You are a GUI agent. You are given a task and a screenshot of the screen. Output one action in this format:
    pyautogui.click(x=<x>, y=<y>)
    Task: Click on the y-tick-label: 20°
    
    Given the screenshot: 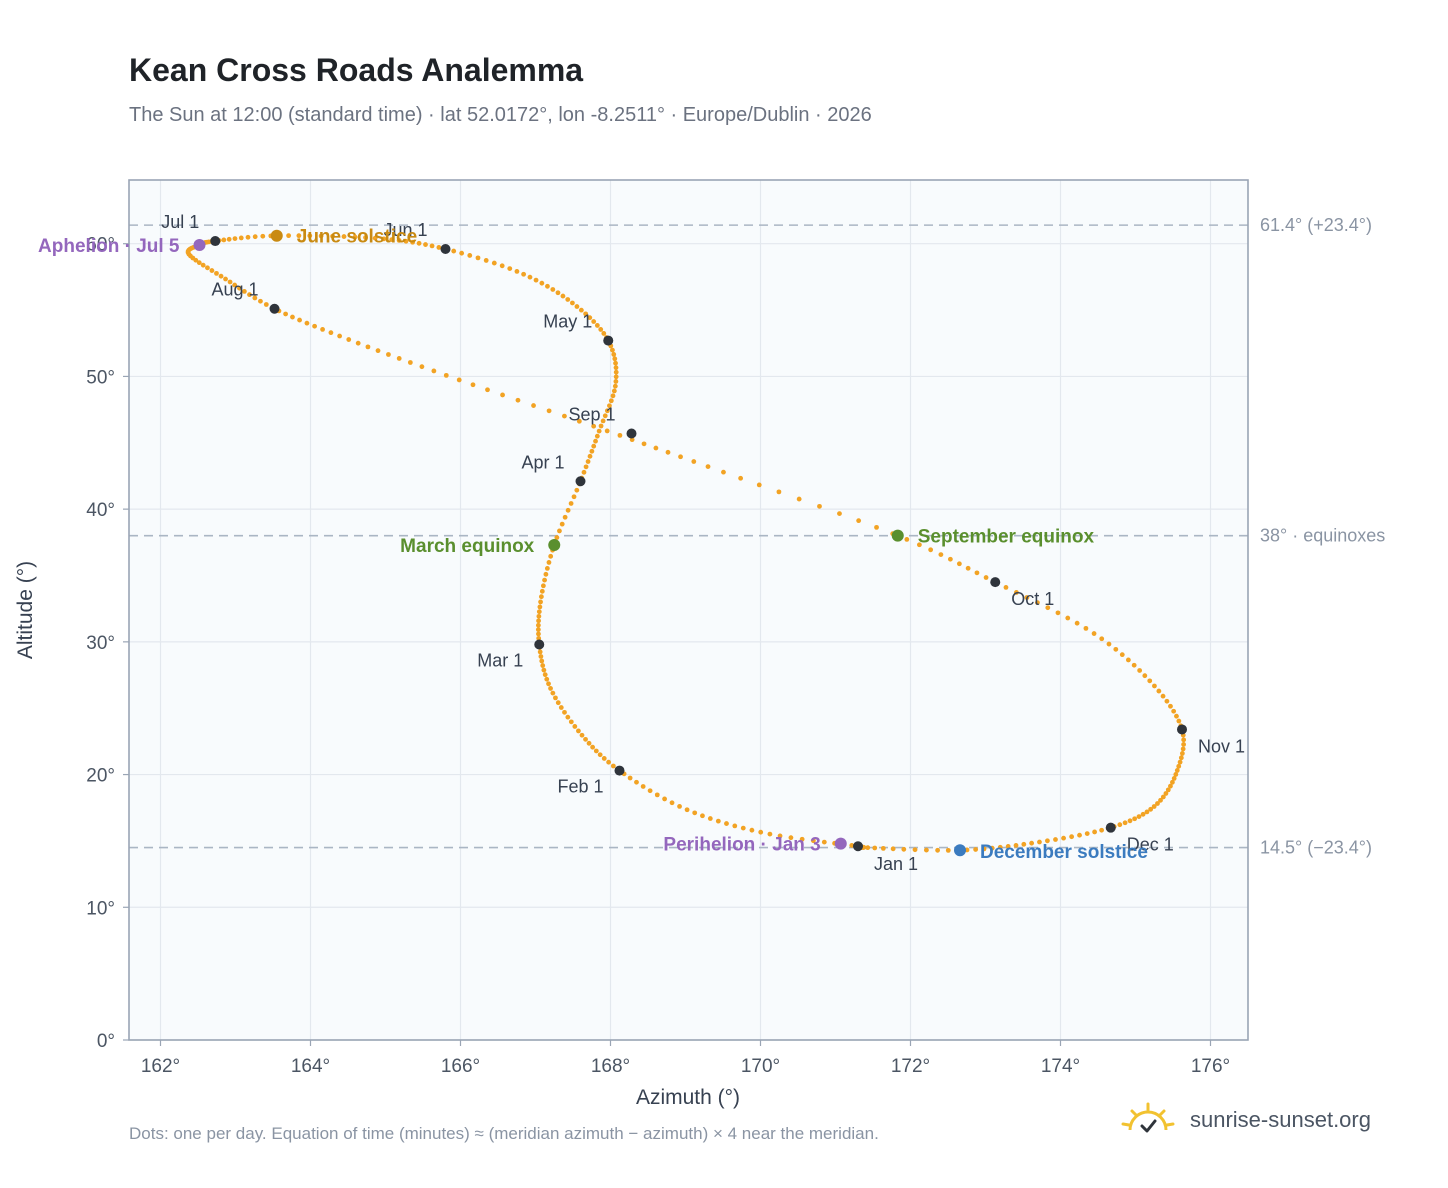 What is the action you would take?
    pyautogui.click(x=100, y=776)
    